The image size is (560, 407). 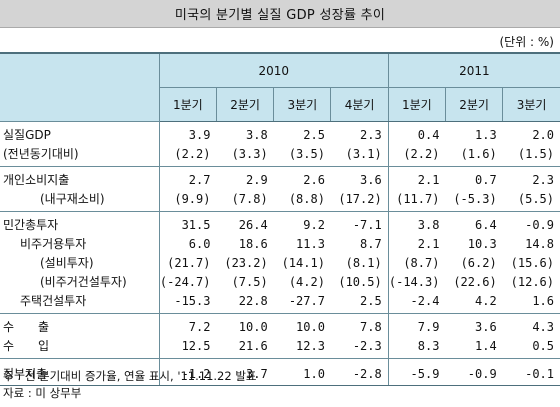 What do you see at coordinates (199, 326) in the screenshot?
I see `value-cell: 7.2` at bounding box center [199, 326].